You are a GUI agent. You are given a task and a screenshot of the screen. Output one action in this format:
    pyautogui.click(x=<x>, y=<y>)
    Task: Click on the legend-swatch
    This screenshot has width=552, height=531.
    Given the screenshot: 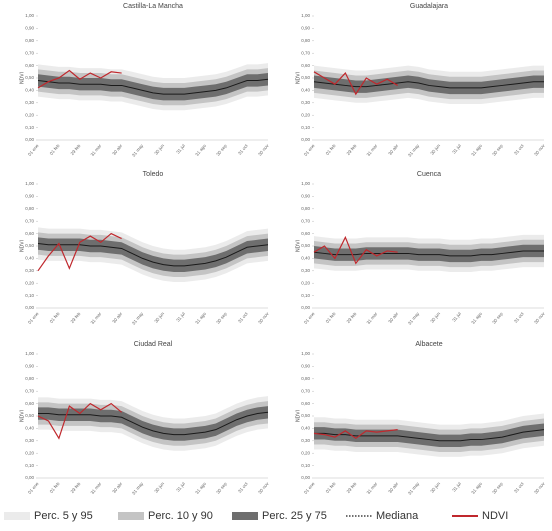 What is the action you would take?
    pyautogui.click(x=17, y=516)
    